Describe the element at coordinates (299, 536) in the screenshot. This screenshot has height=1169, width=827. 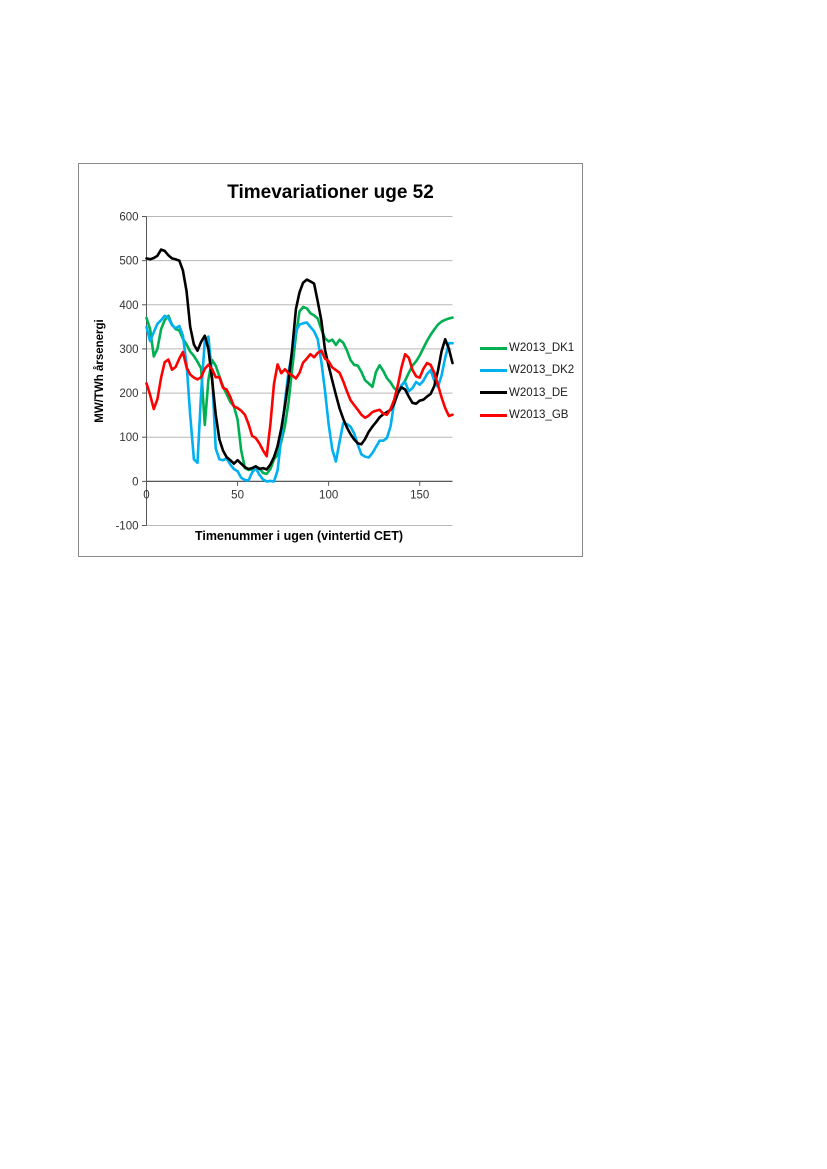
I see `x-axis-title: Timenummer i ugen (vintertid CET)` at that location.